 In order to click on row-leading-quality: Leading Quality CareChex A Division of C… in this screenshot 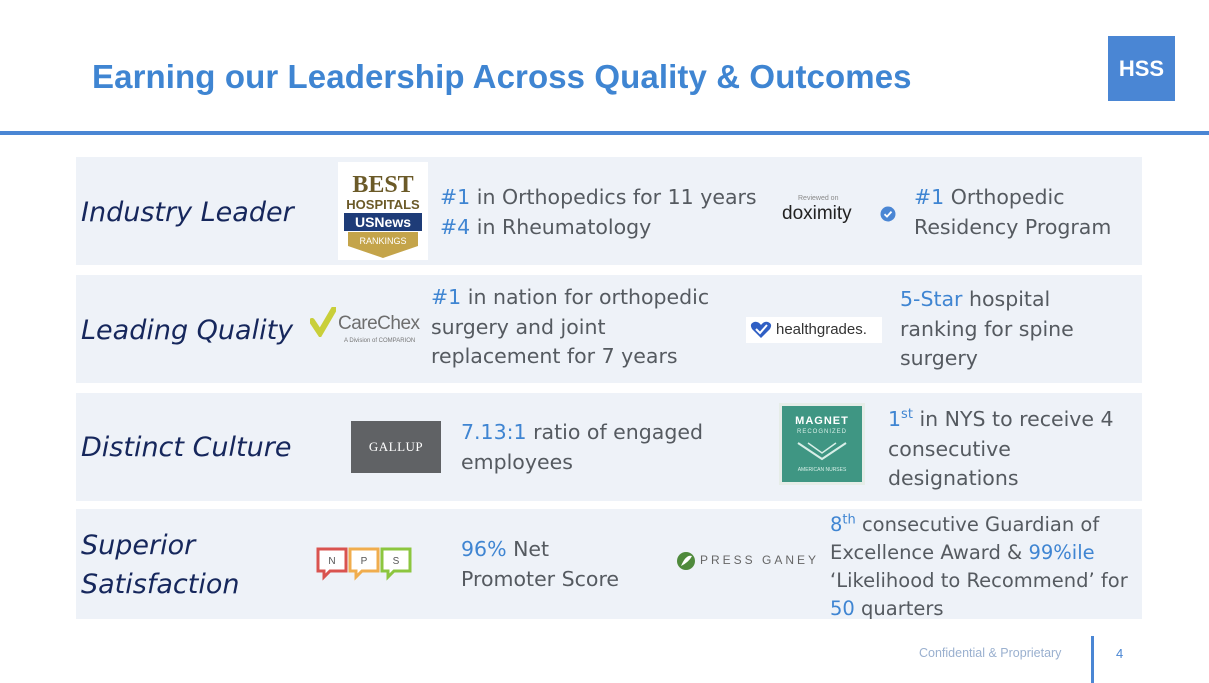, I will do `click(609, 329)`.